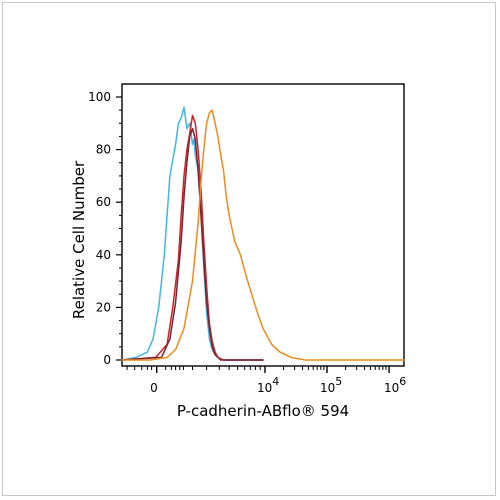  I want to click on x-tick-label-1: 10⁴, so click(268, 385).